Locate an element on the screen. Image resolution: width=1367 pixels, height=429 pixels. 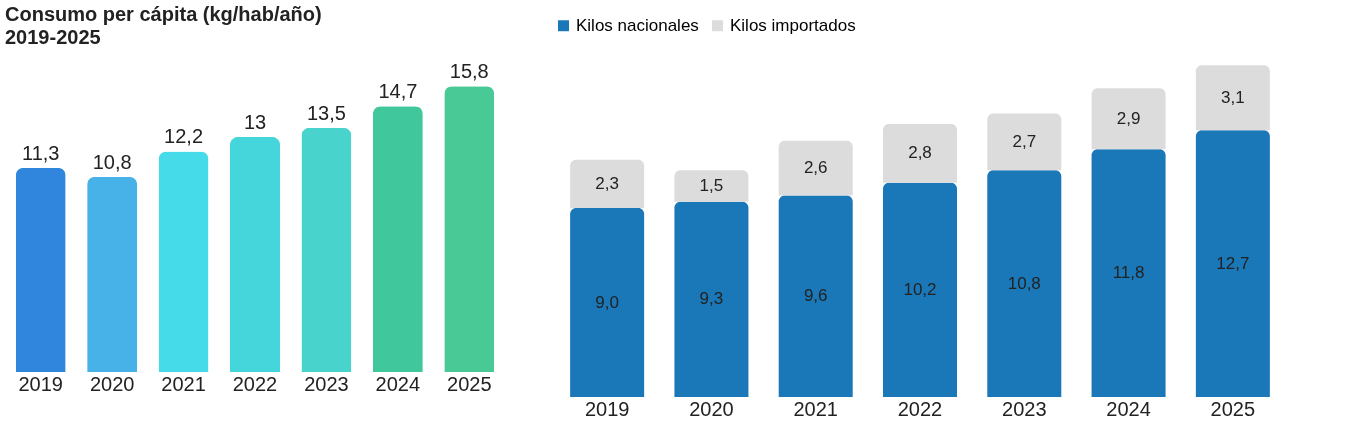
data-label: 11,3 is located at coordinates (40, 152).